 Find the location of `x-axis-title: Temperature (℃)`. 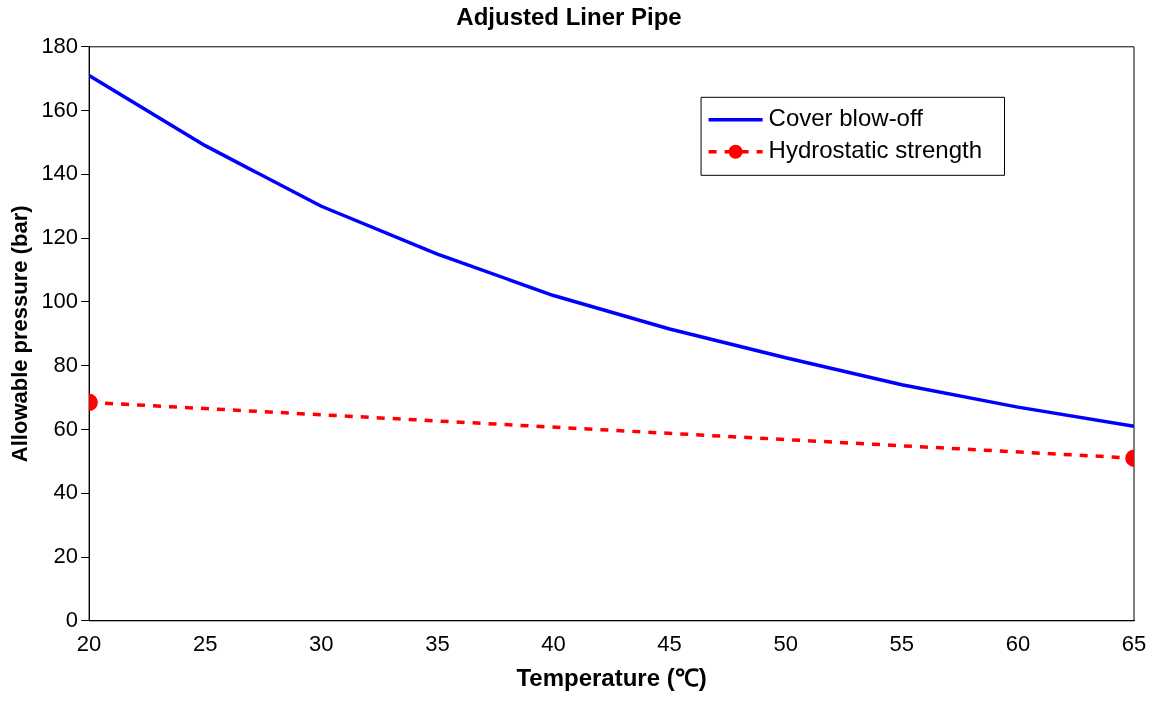

x-axis-title: Temperature (℃) is located at coordinates (611, 678).